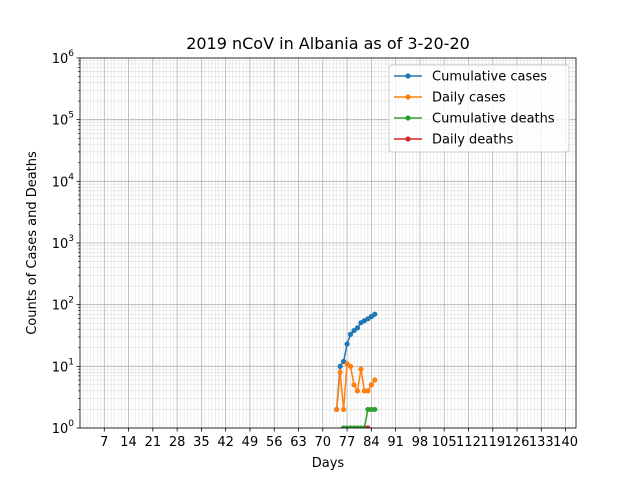 Image resolution: width=640 pixels, height=485 pixels. I want to click on x-tick-label: 91, so click(395, 442).